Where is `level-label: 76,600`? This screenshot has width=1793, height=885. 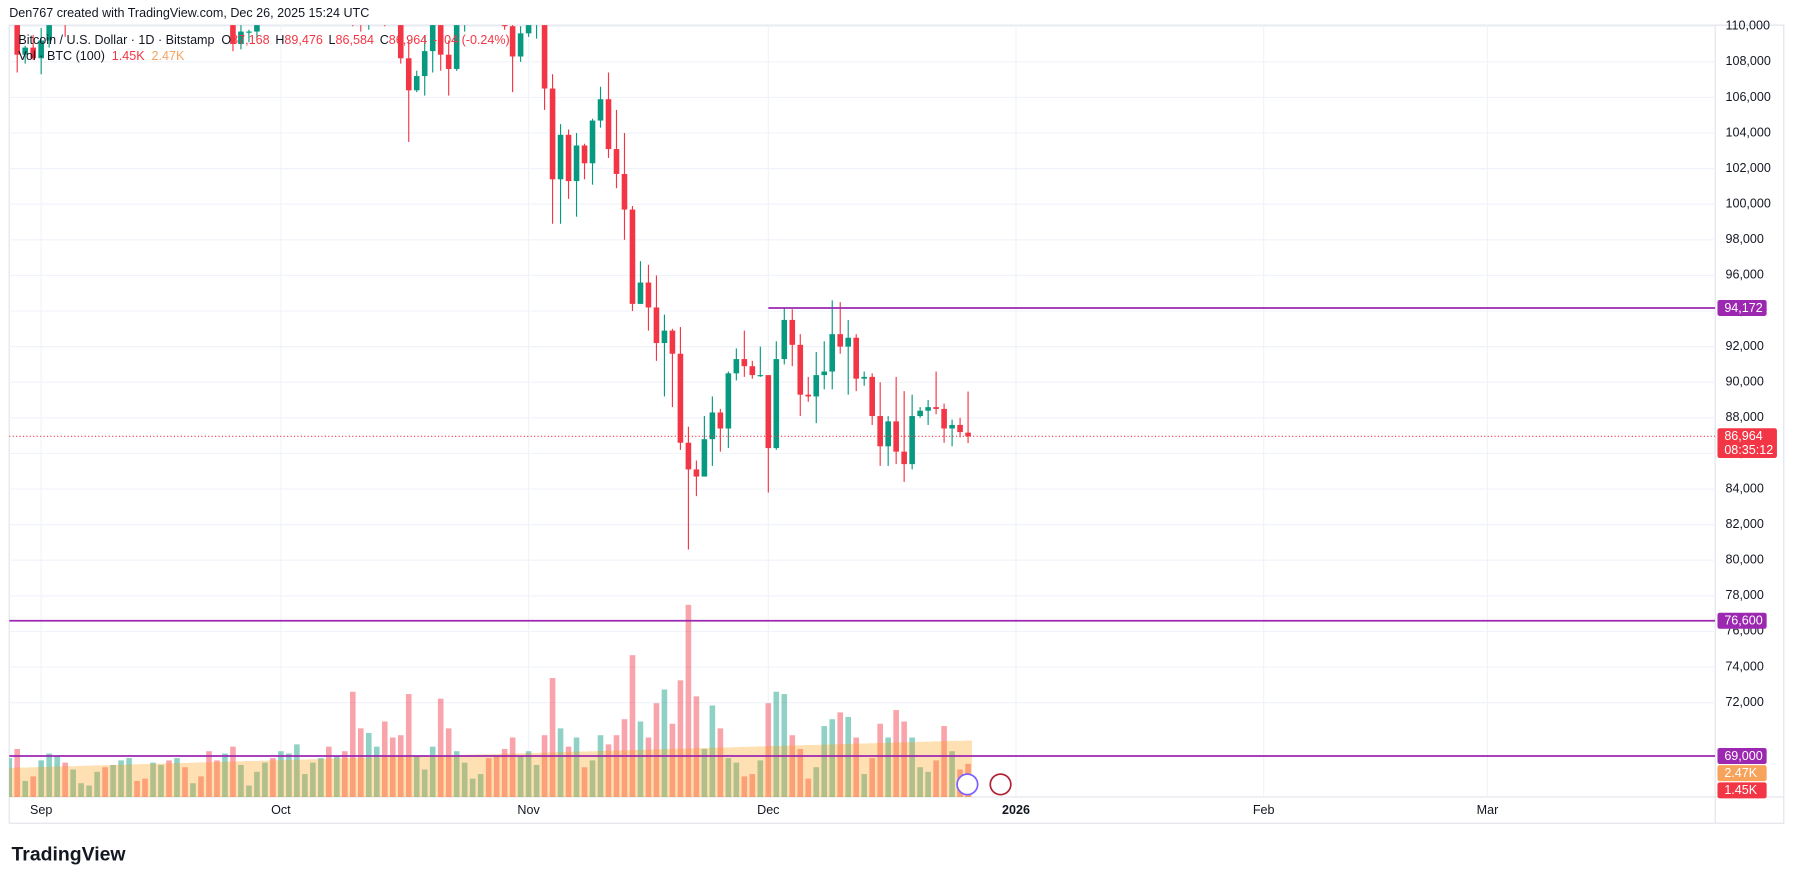 level-label: 76,600 is located at coordinates (1743, 621).